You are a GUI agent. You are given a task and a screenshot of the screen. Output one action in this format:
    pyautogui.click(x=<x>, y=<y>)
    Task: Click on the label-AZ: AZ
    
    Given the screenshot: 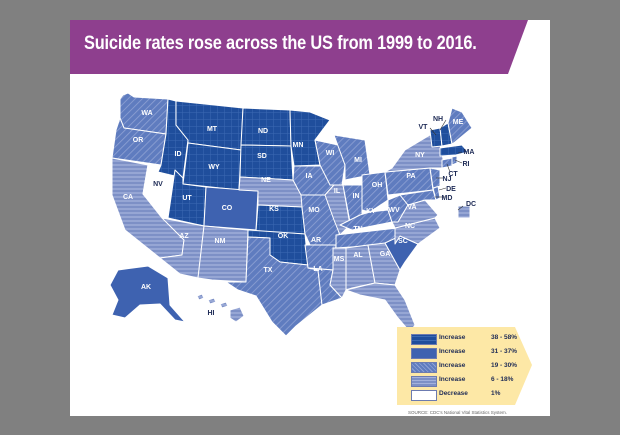 What is the action you would take?
    pyautogui.click(x=184, y=236)
    